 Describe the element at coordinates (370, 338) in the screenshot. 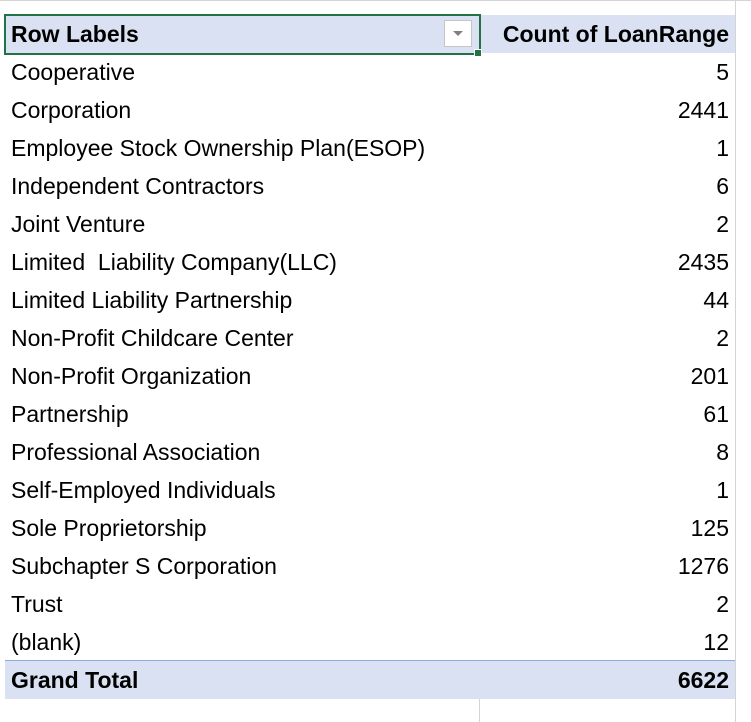

I see `data-row: Non-Profit Childcare Center 2` at that location.